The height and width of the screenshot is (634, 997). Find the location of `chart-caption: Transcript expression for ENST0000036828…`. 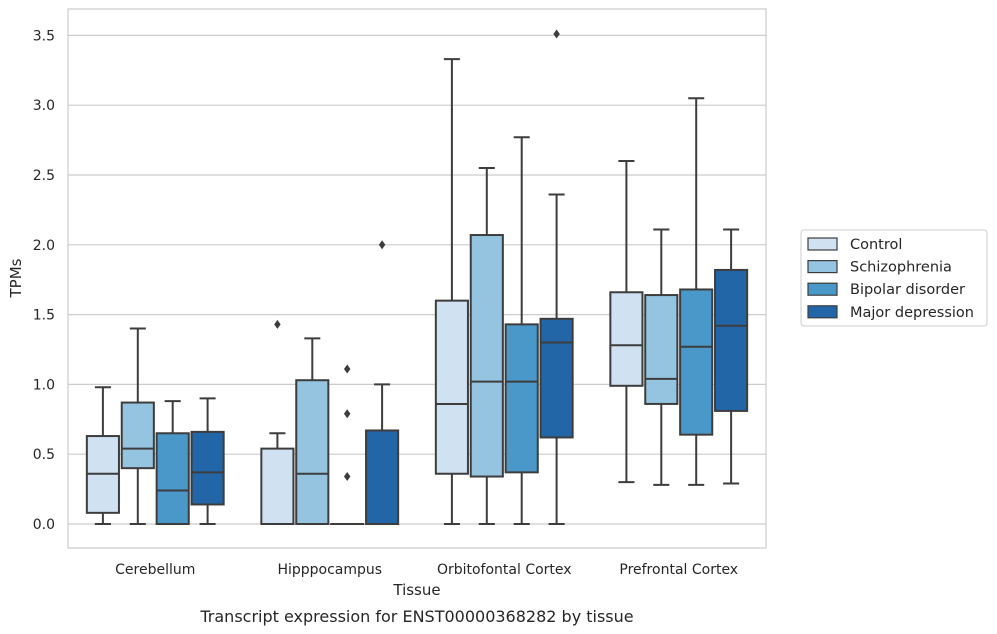

chart-caption: Transcript expression for ENST0000036828… is located at coordinates (416, 616).